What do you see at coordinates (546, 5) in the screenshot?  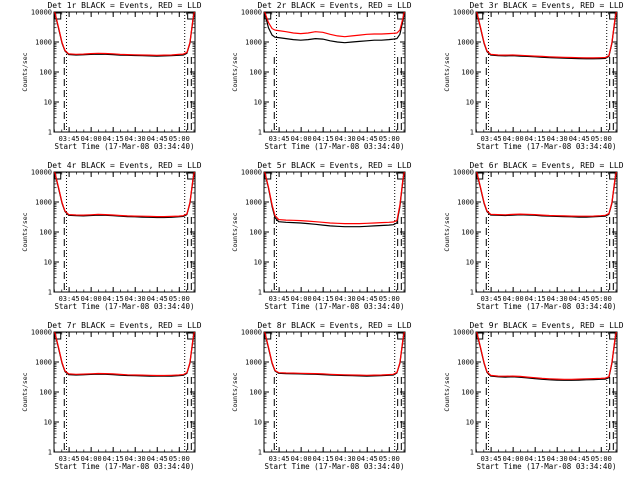 I see `panel-title: Det 3r BLACK = Events, RED = LLD` at bounding box center [546, 5].